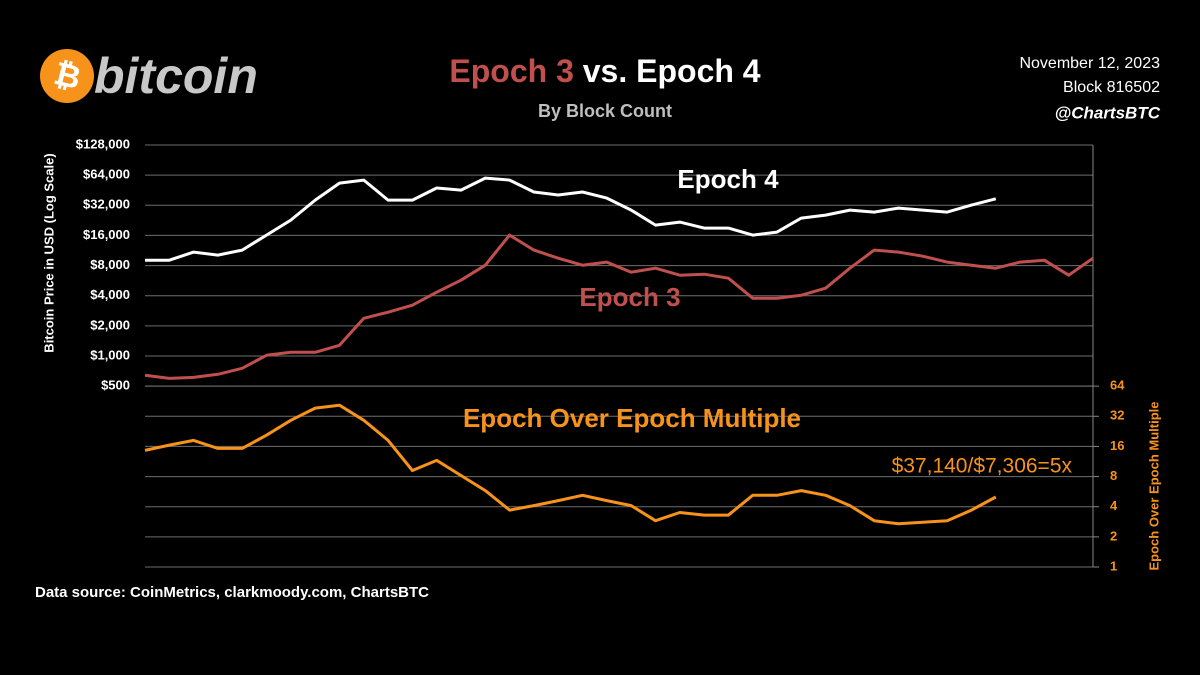 The image size is (1200, 675). I want to click on block: Block 816502, so click(1111, 87).